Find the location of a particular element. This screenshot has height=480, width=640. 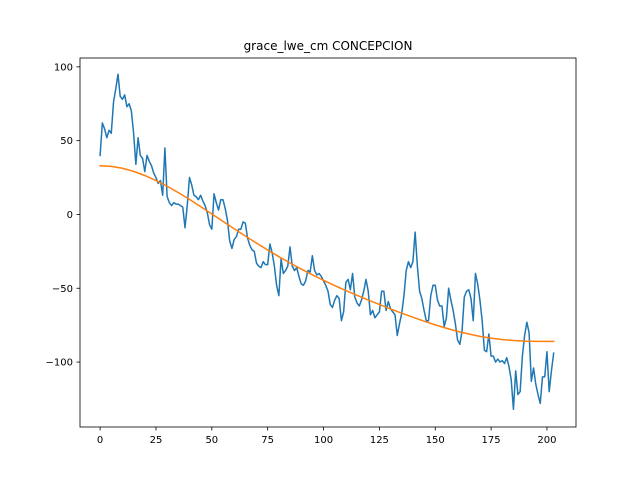

x-tick-label: 150 is located at coordinates (435, 440).